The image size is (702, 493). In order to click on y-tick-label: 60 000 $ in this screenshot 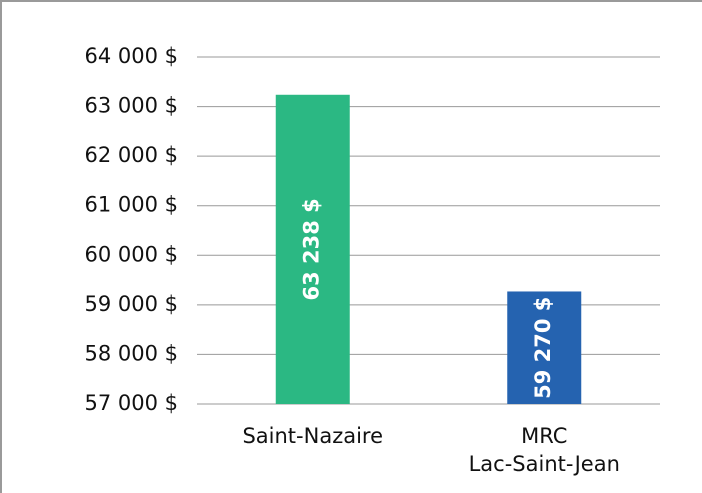, I will do `click(131, 254)`.